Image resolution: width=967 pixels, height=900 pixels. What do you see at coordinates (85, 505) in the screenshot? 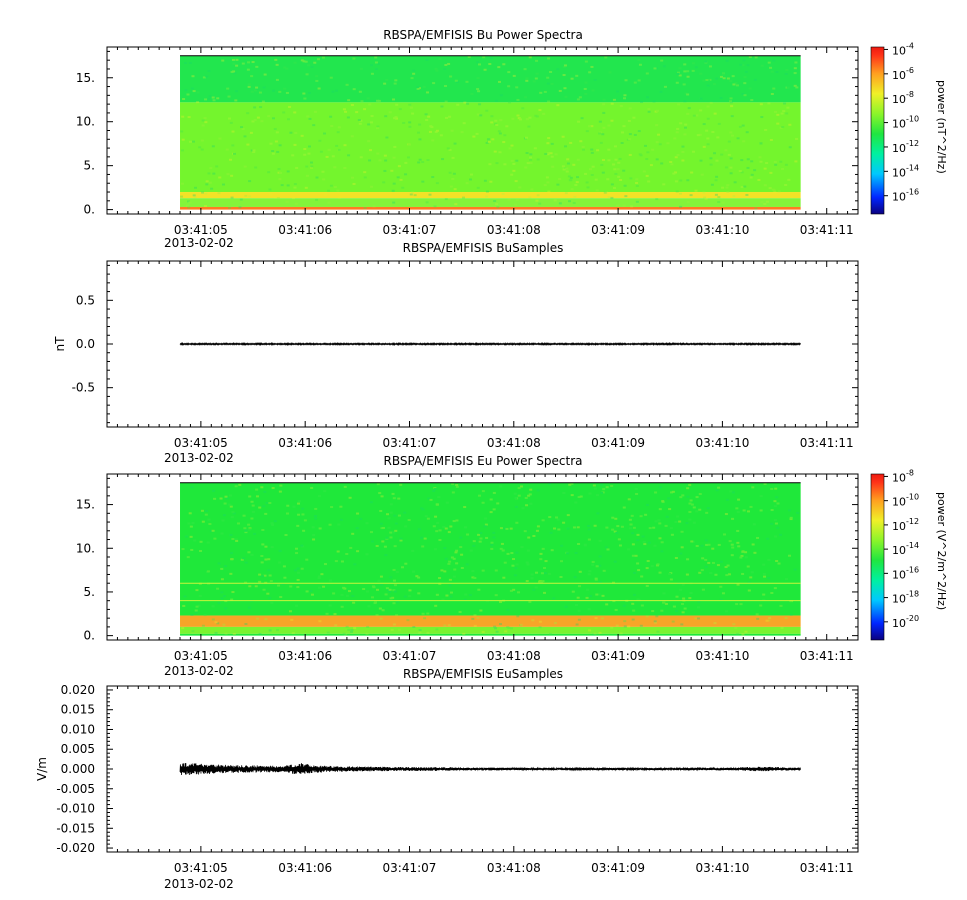
I see `y-tick-label: 15.` at bounding box center [85, 505].